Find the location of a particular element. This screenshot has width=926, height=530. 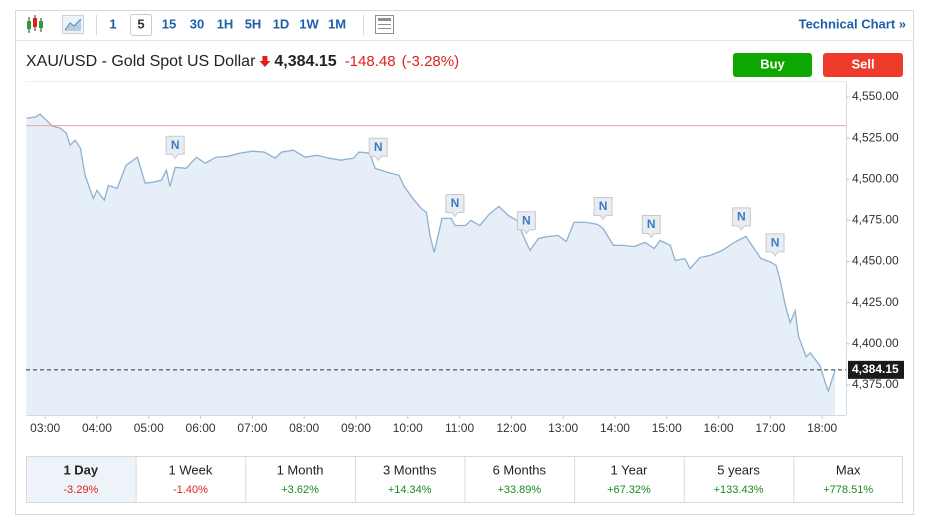

period-label: 1 Week is located at coordinates (191, 469).